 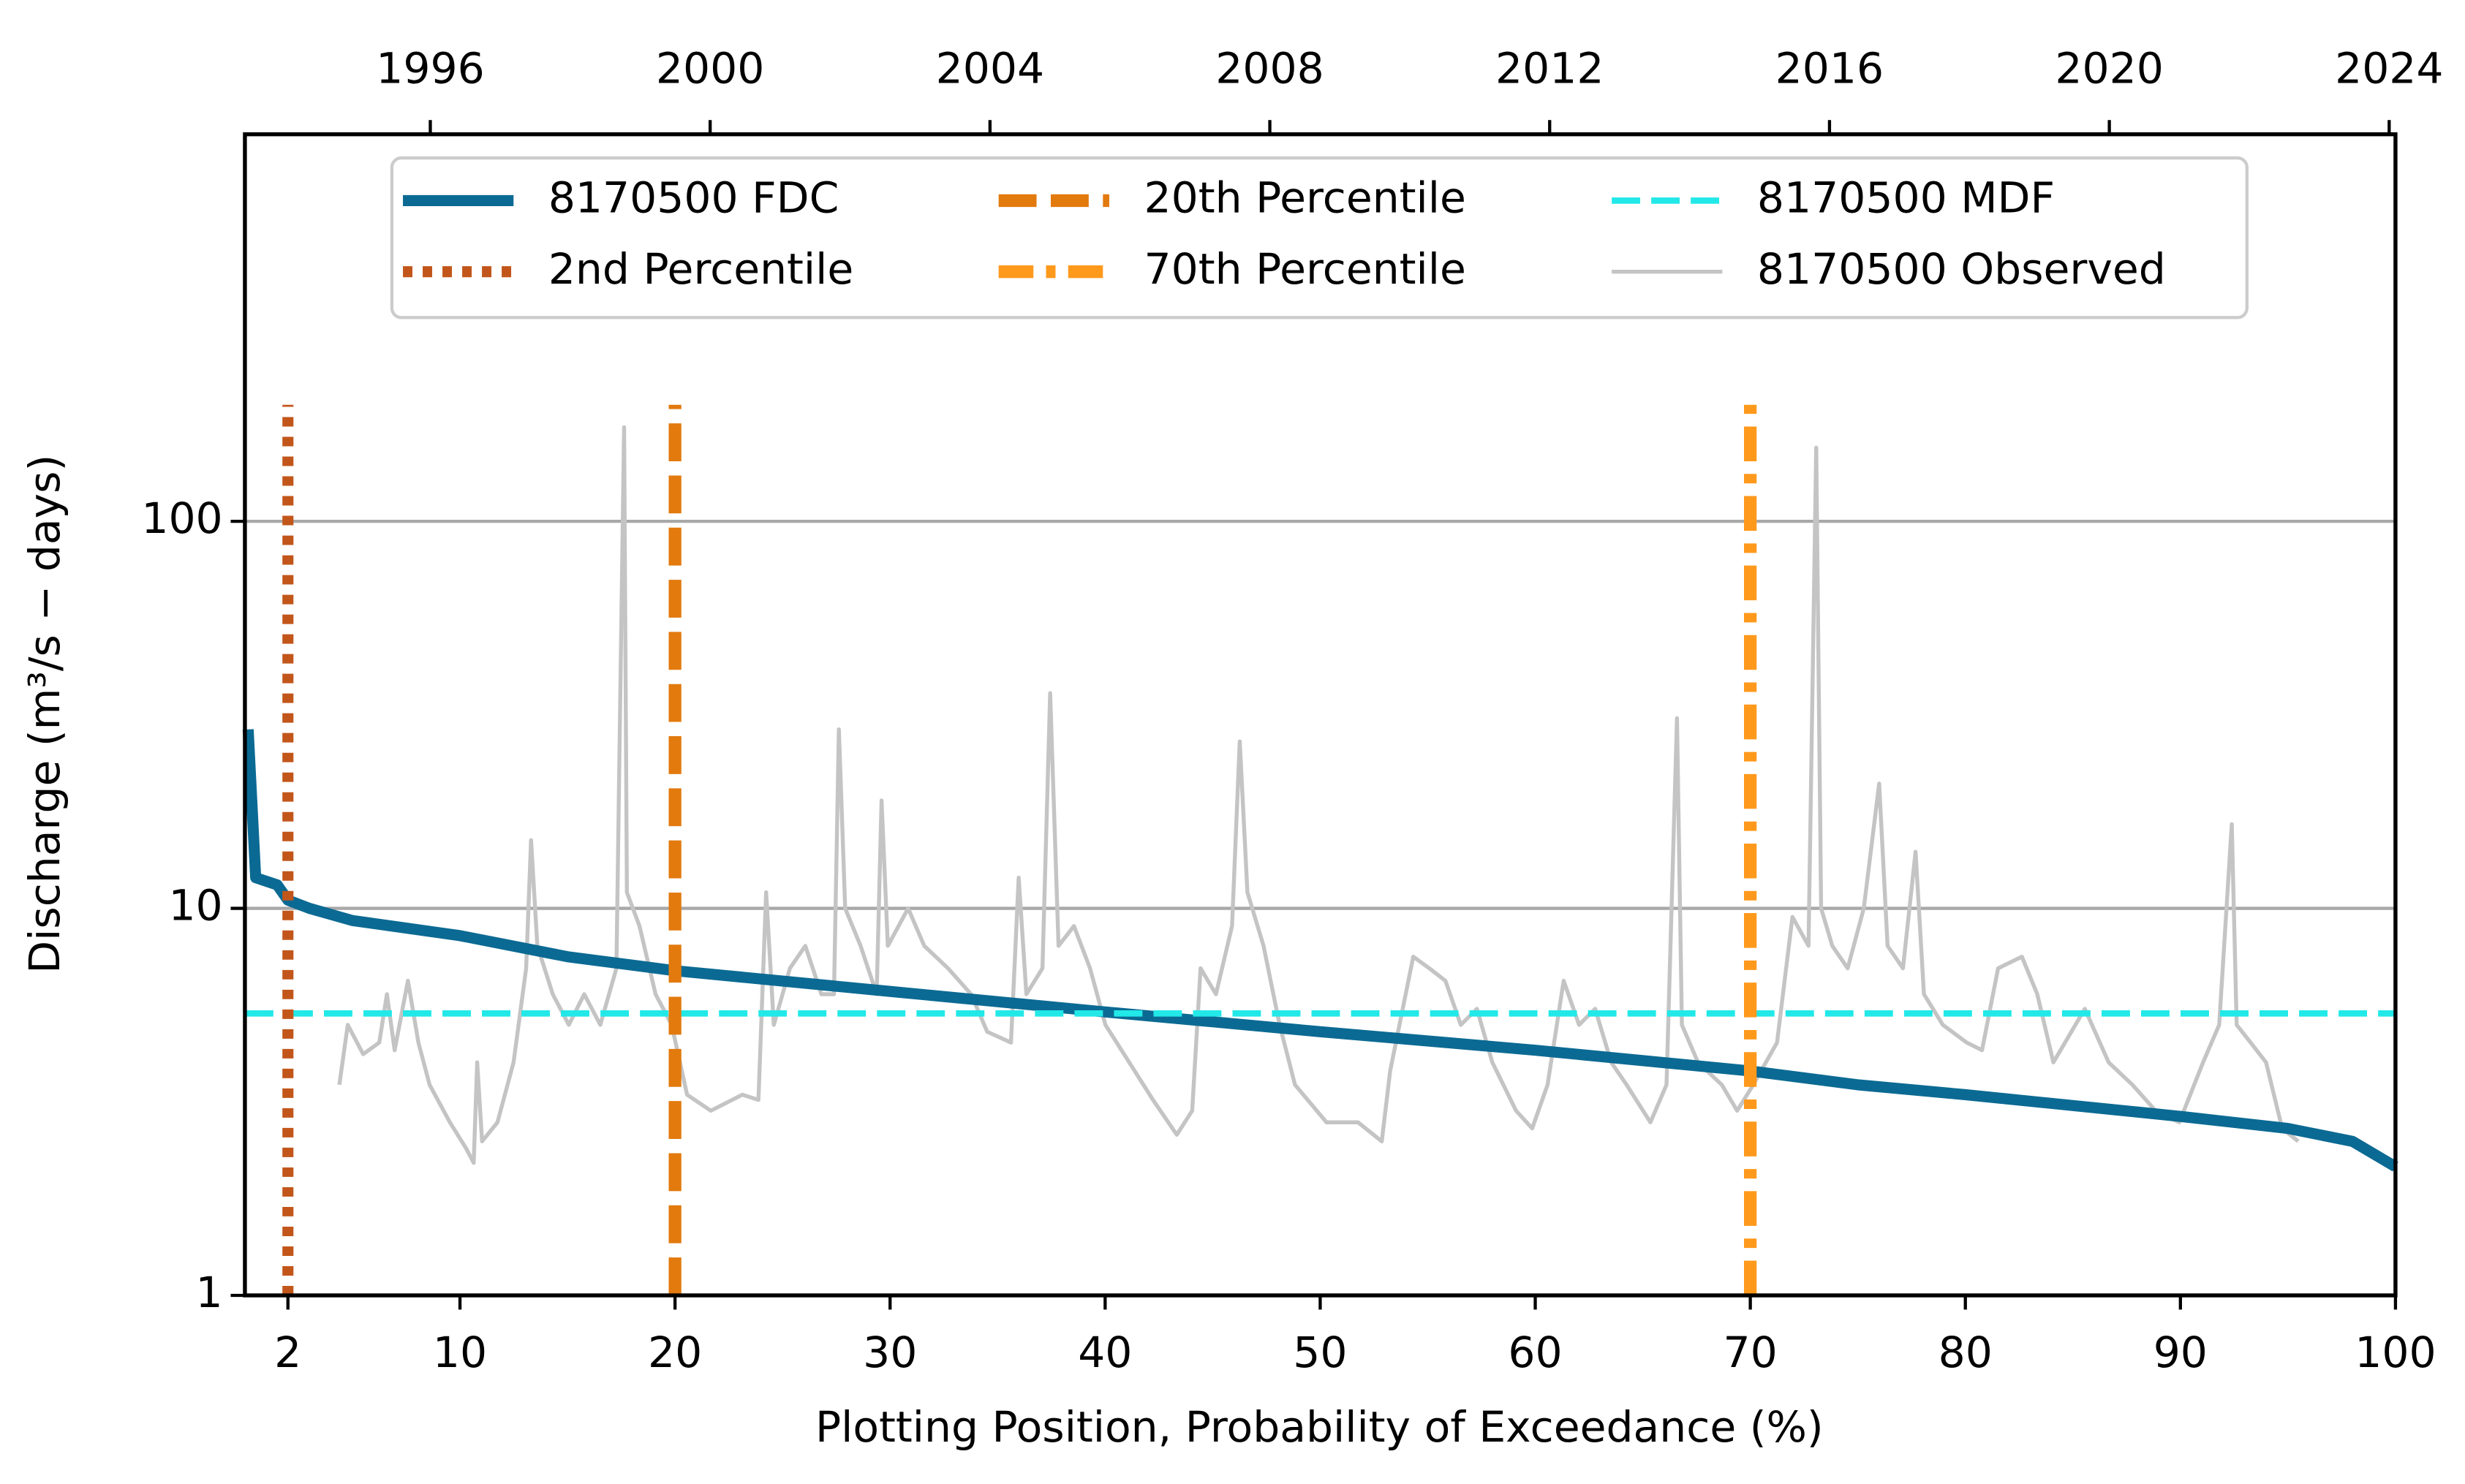 I want to click on x-tick-label: 10, so click(x=460, y=1352).